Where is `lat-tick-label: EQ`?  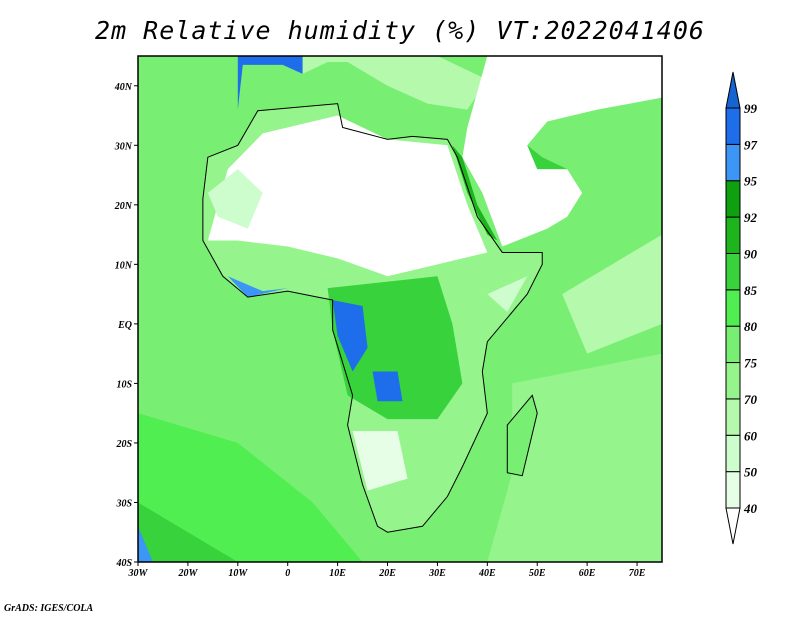 lat-tick-label: EQ is located at coordinates (124, 325).